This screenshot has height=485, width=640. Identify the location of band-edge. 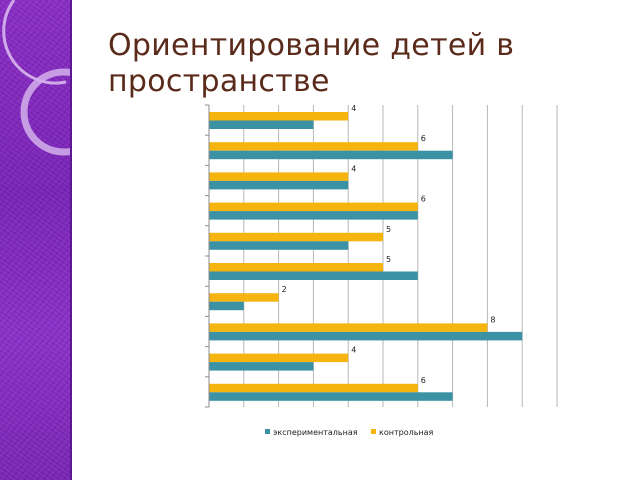
(71, 240).